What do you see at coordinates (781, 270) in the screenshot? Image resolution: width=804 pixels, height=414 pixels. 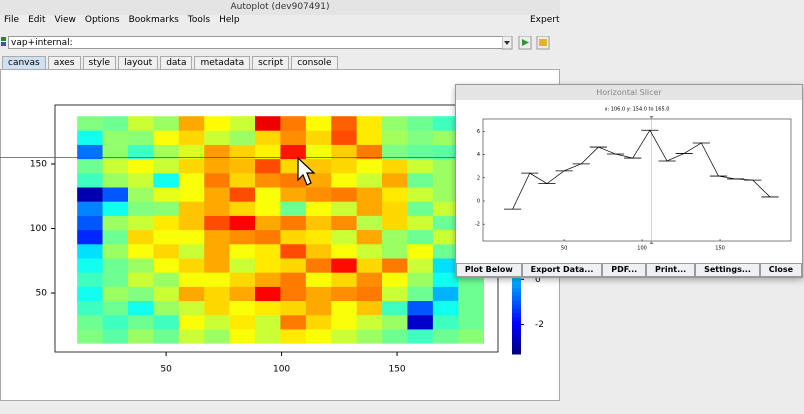 I see `button: Close` at bounding box center [781, 270].